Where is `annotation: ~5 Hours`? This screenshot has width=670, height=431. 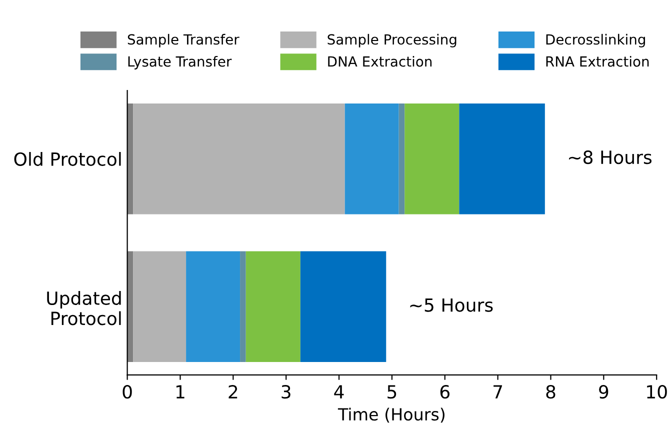 annotation: ~5 Hours is located at coordinates (451, 305).